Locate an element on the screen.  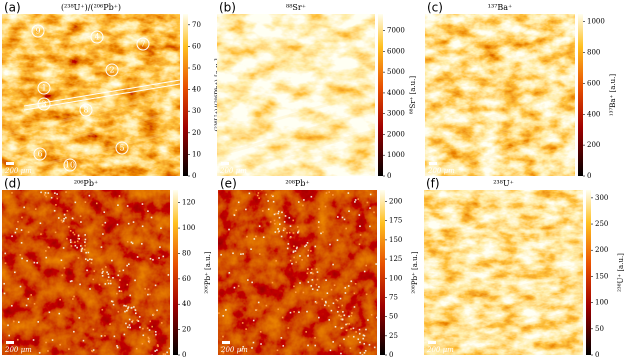
colorbar-tick-label: 30 is located at coordinates (196, 111).